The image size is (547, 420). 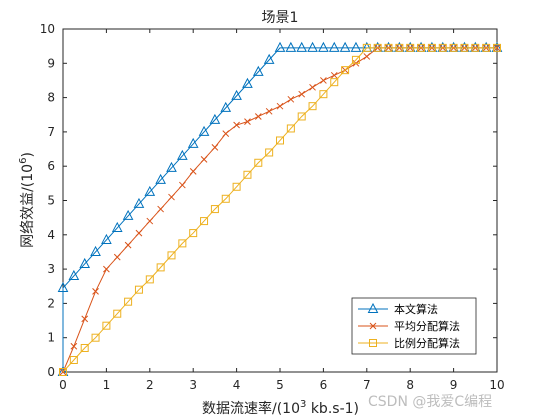 What do you see at coordinates (427, 343) in the screenshot?
I see `legend-label: 比例分配算法` at bounding box center [427, 343].